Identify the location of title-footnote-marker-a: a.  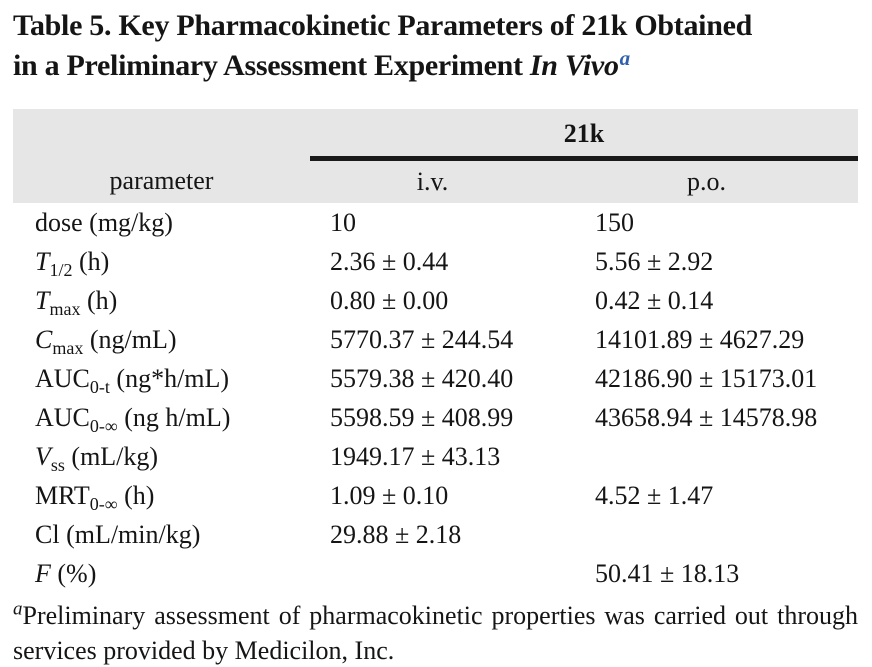
(625, 58).